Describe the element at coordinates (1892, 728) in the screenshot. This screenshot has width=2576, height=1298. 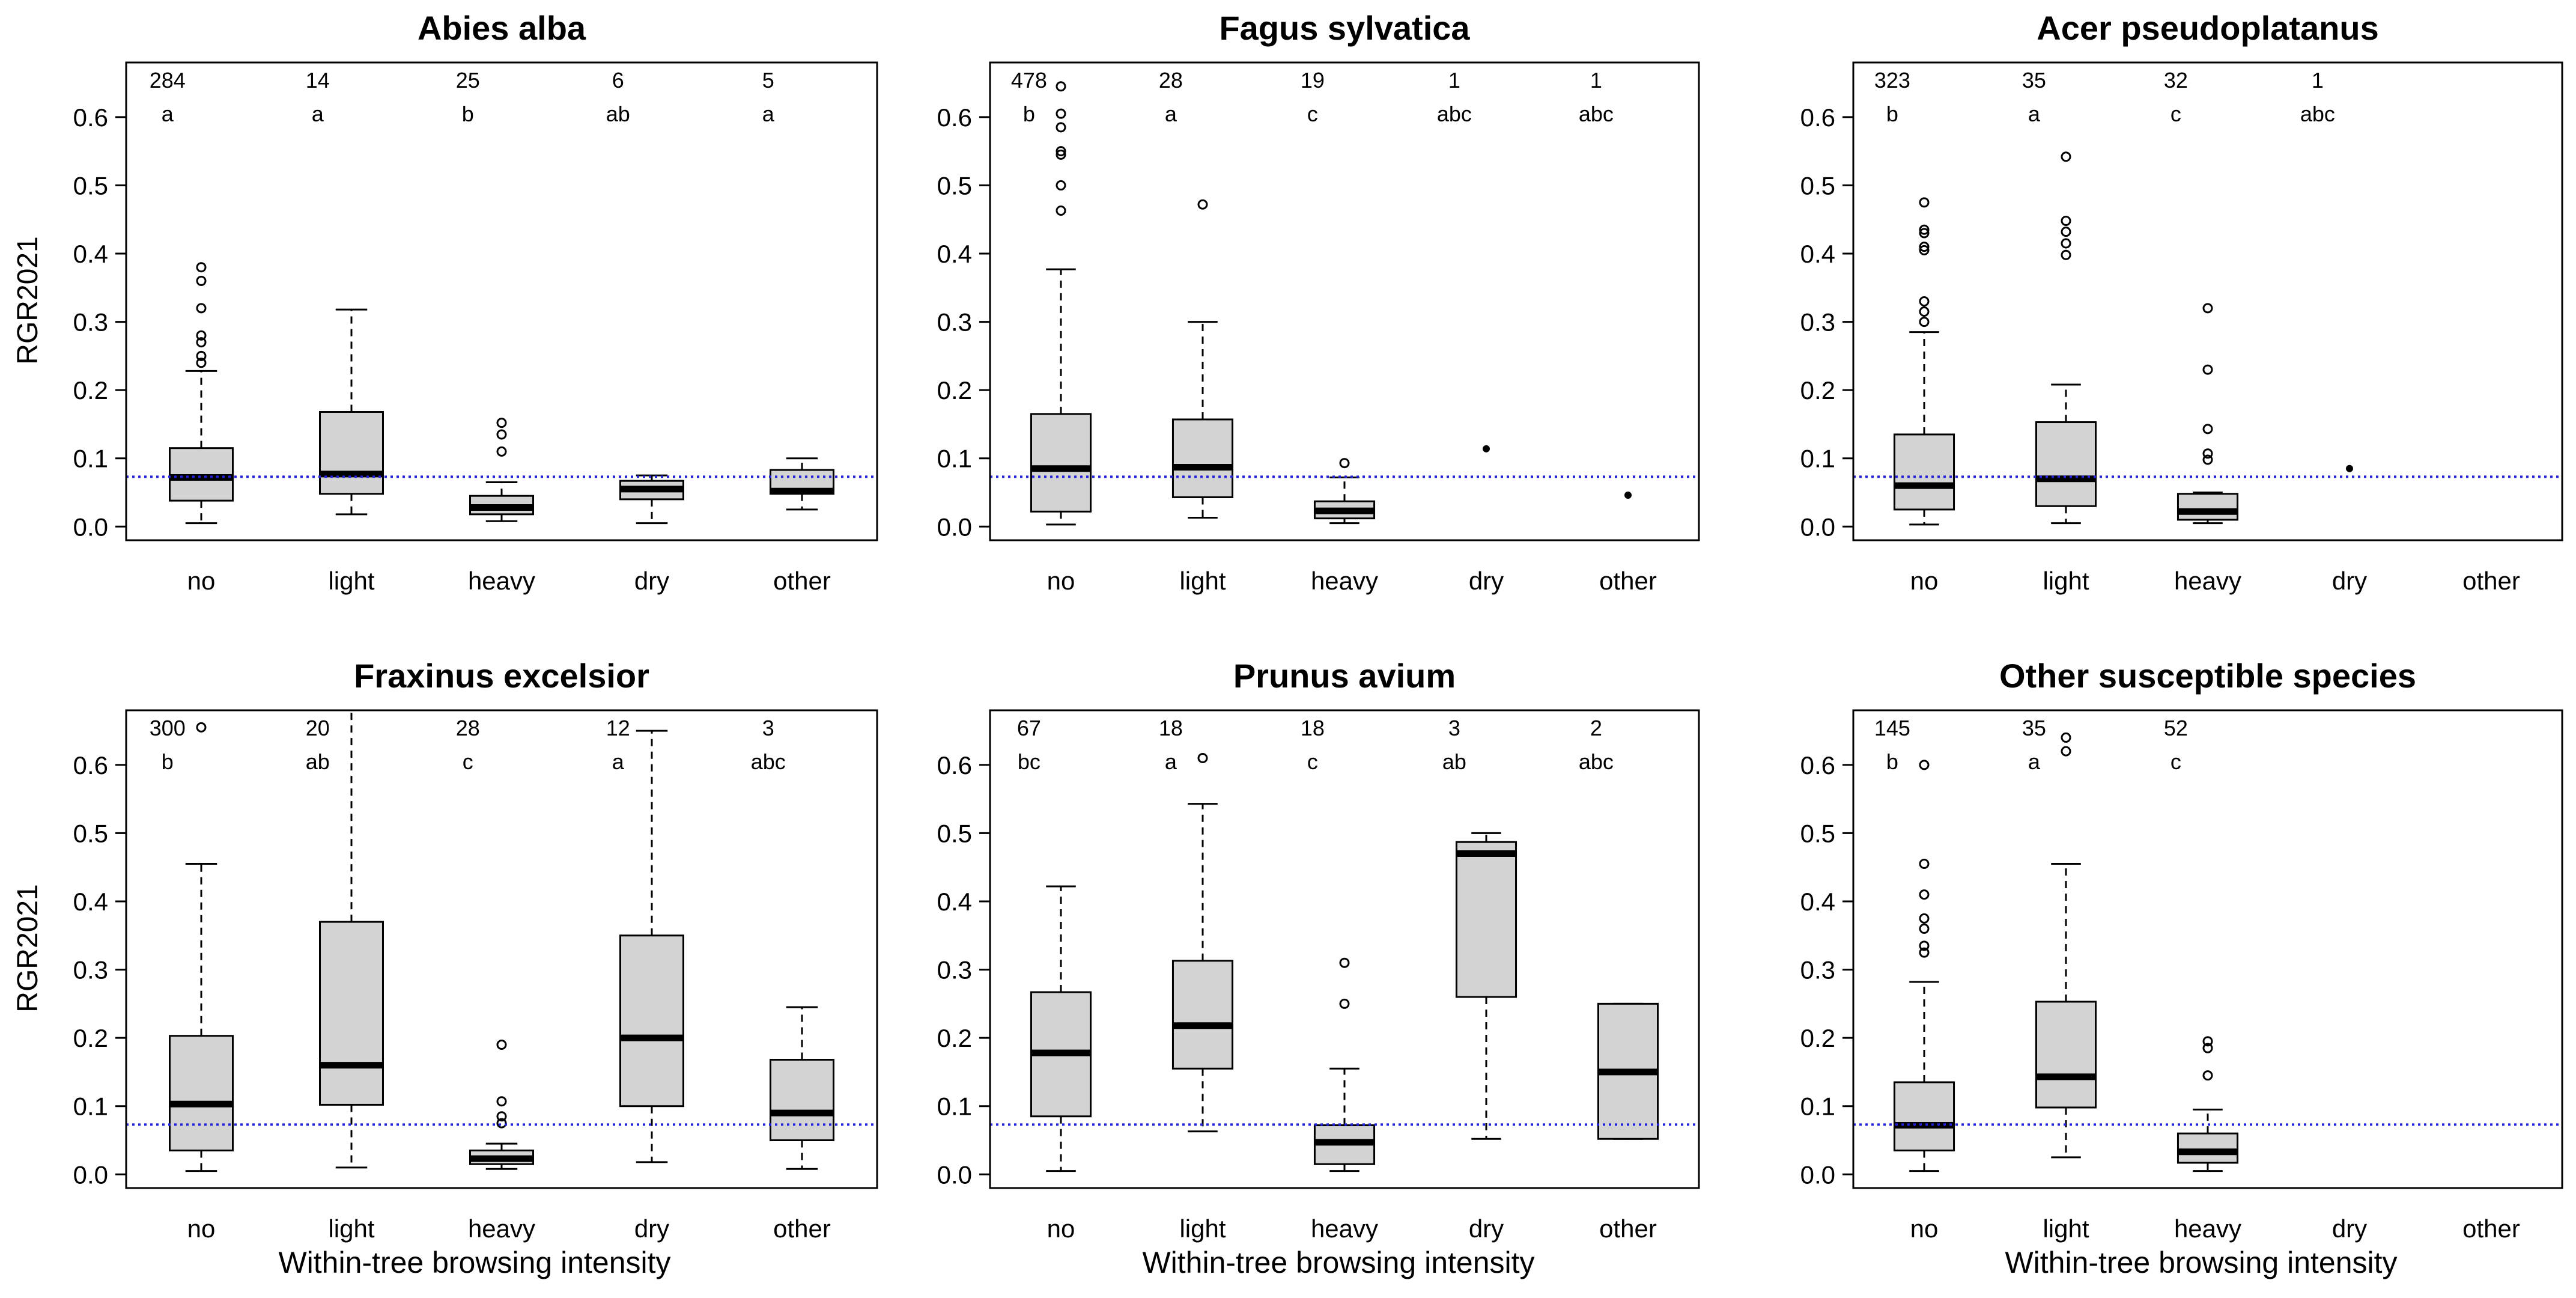
I see `sample-count: 145` at that location.